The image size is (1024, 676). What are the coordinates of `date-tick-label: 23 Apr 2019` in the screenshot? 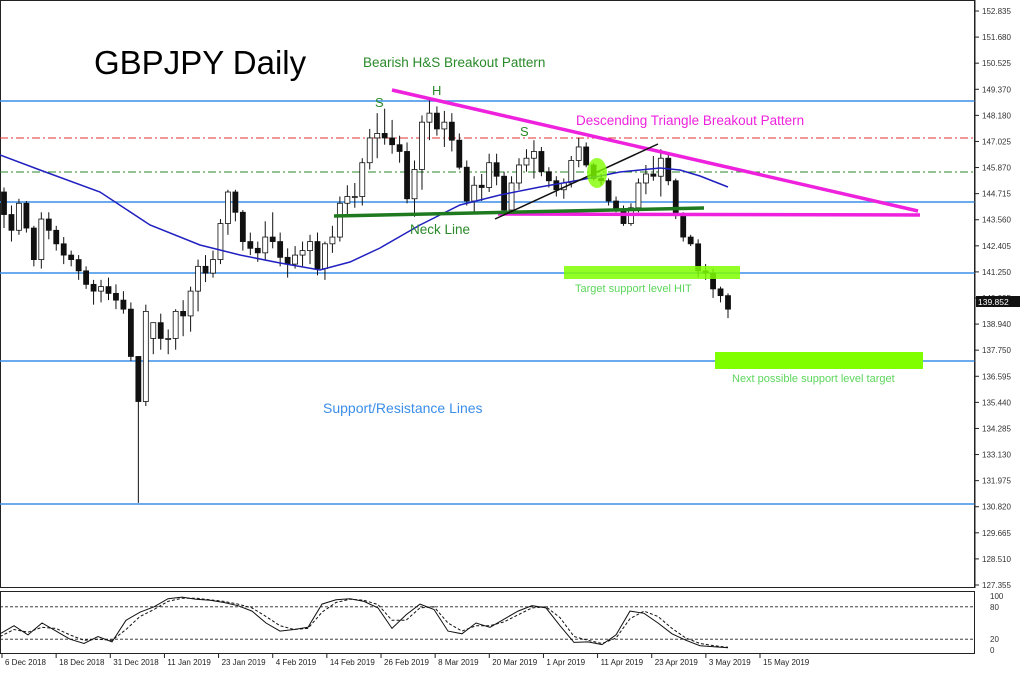 It's located at (677, 662).